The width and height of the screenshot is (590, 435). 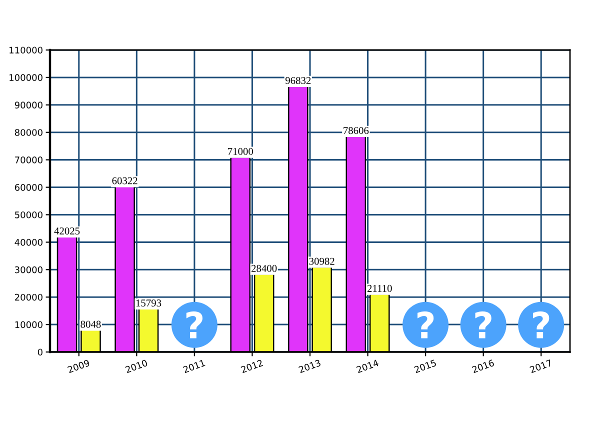 What do you see at coordinates (264, 268) in the screenshot?
I see `data-label: 28400` at bounding box center [264, 268].